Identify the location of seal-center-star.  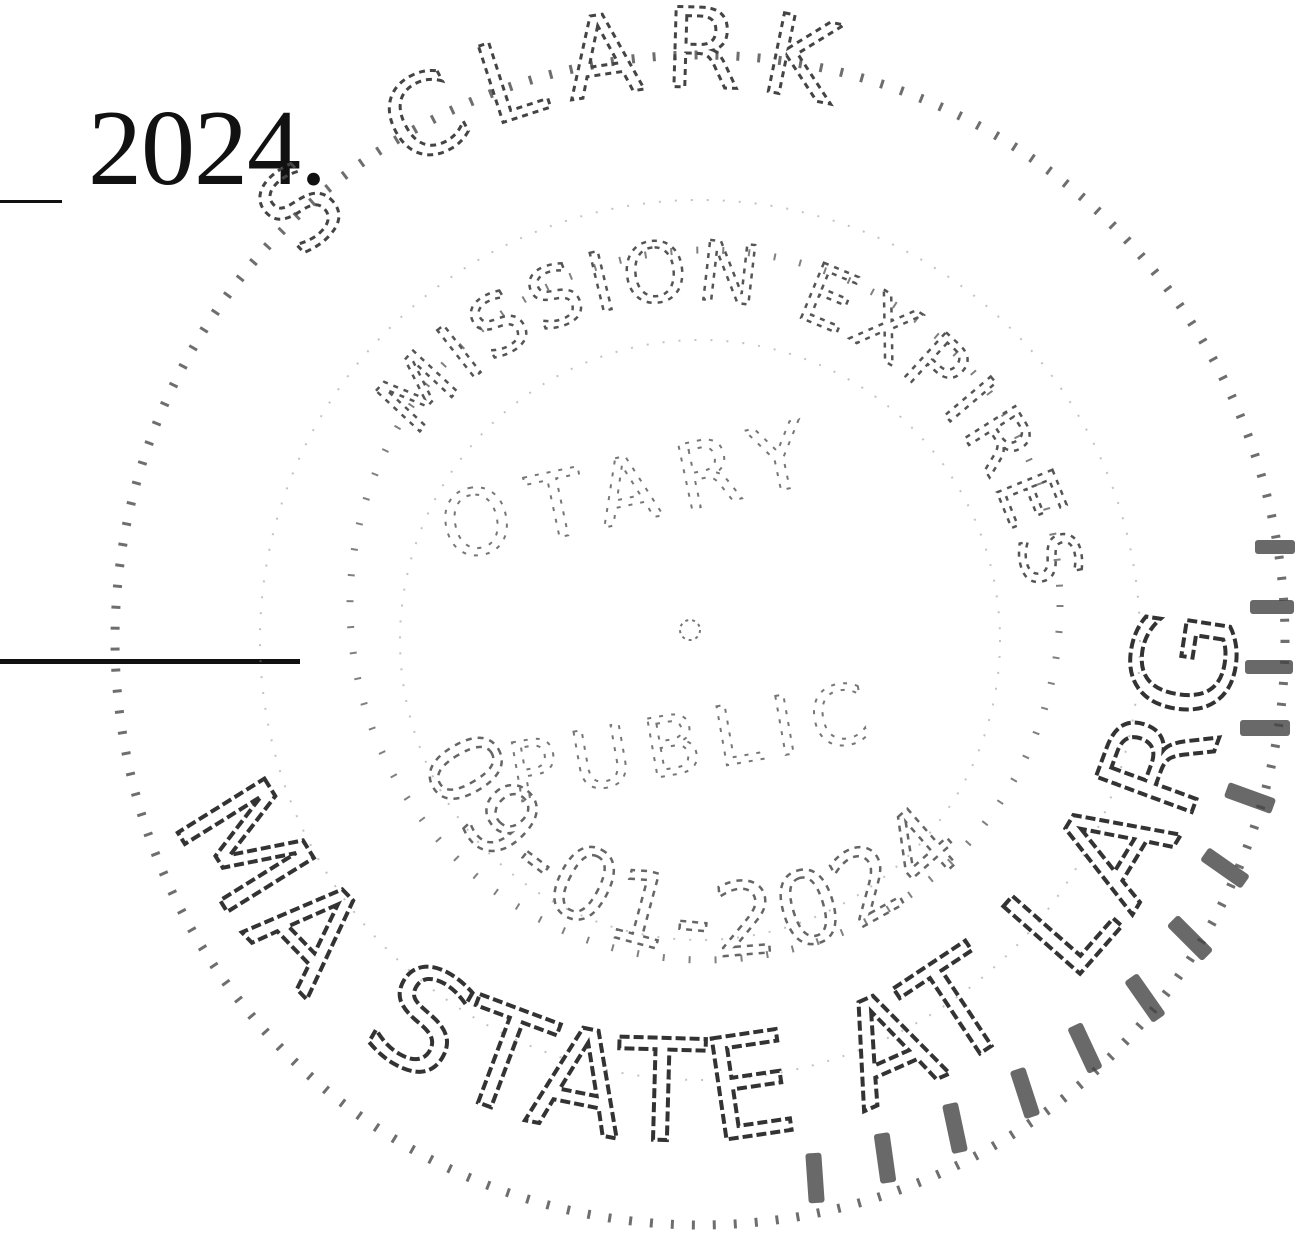
(690, 630).